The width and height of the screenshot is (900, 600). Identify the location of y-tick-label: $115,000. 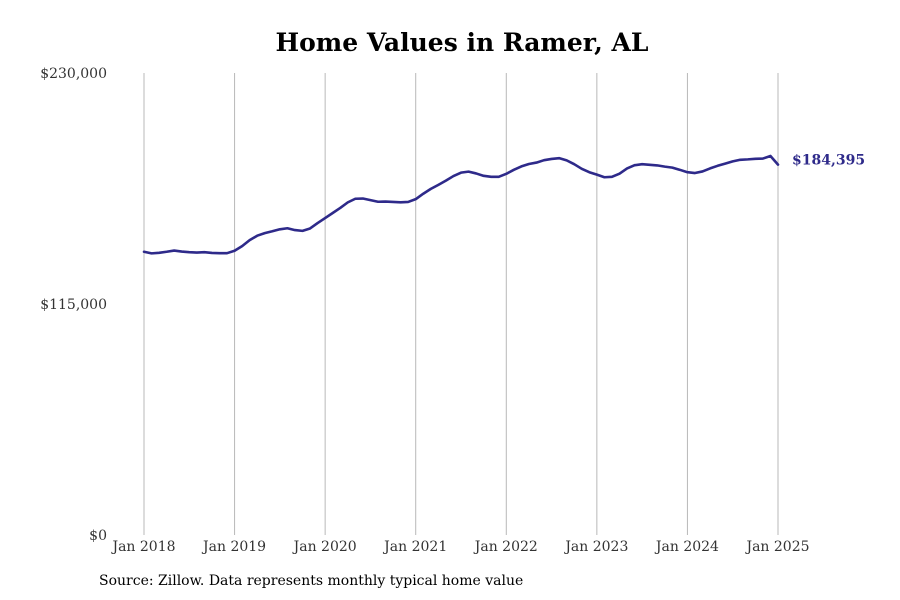
(73, 305).